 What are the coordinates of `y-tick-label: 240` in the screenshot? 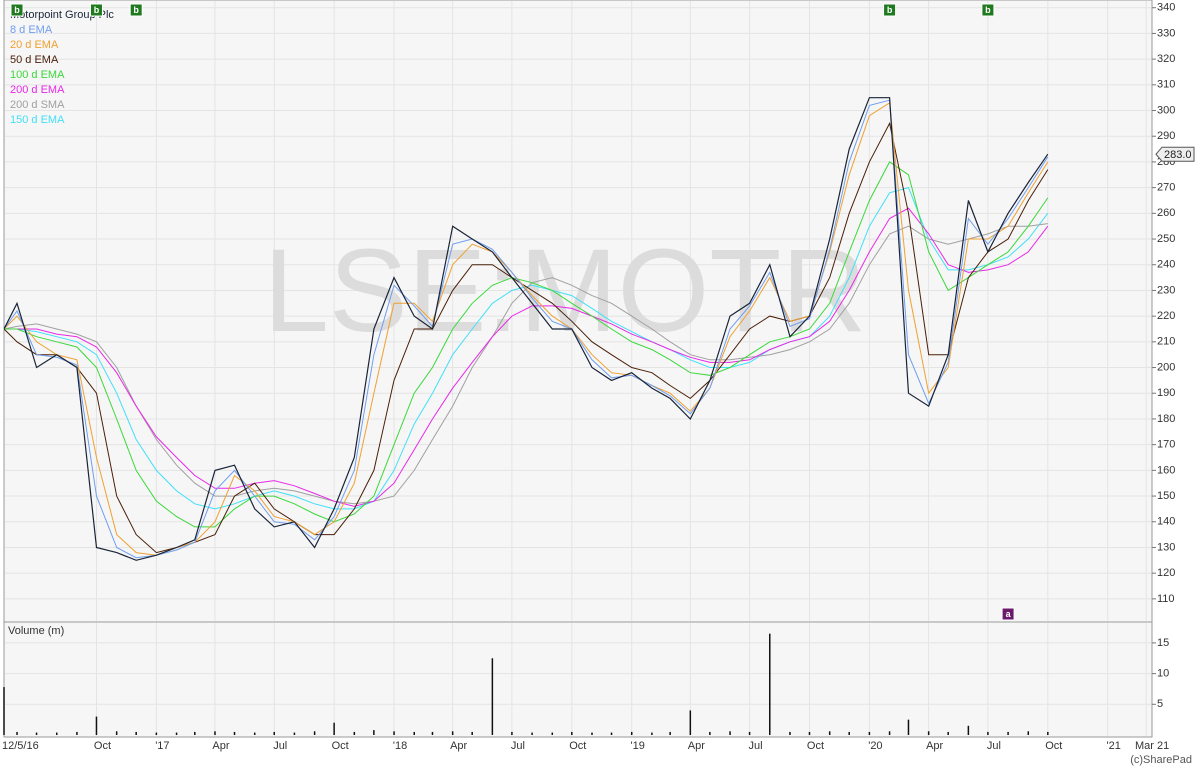 It's located at (1166, 265).